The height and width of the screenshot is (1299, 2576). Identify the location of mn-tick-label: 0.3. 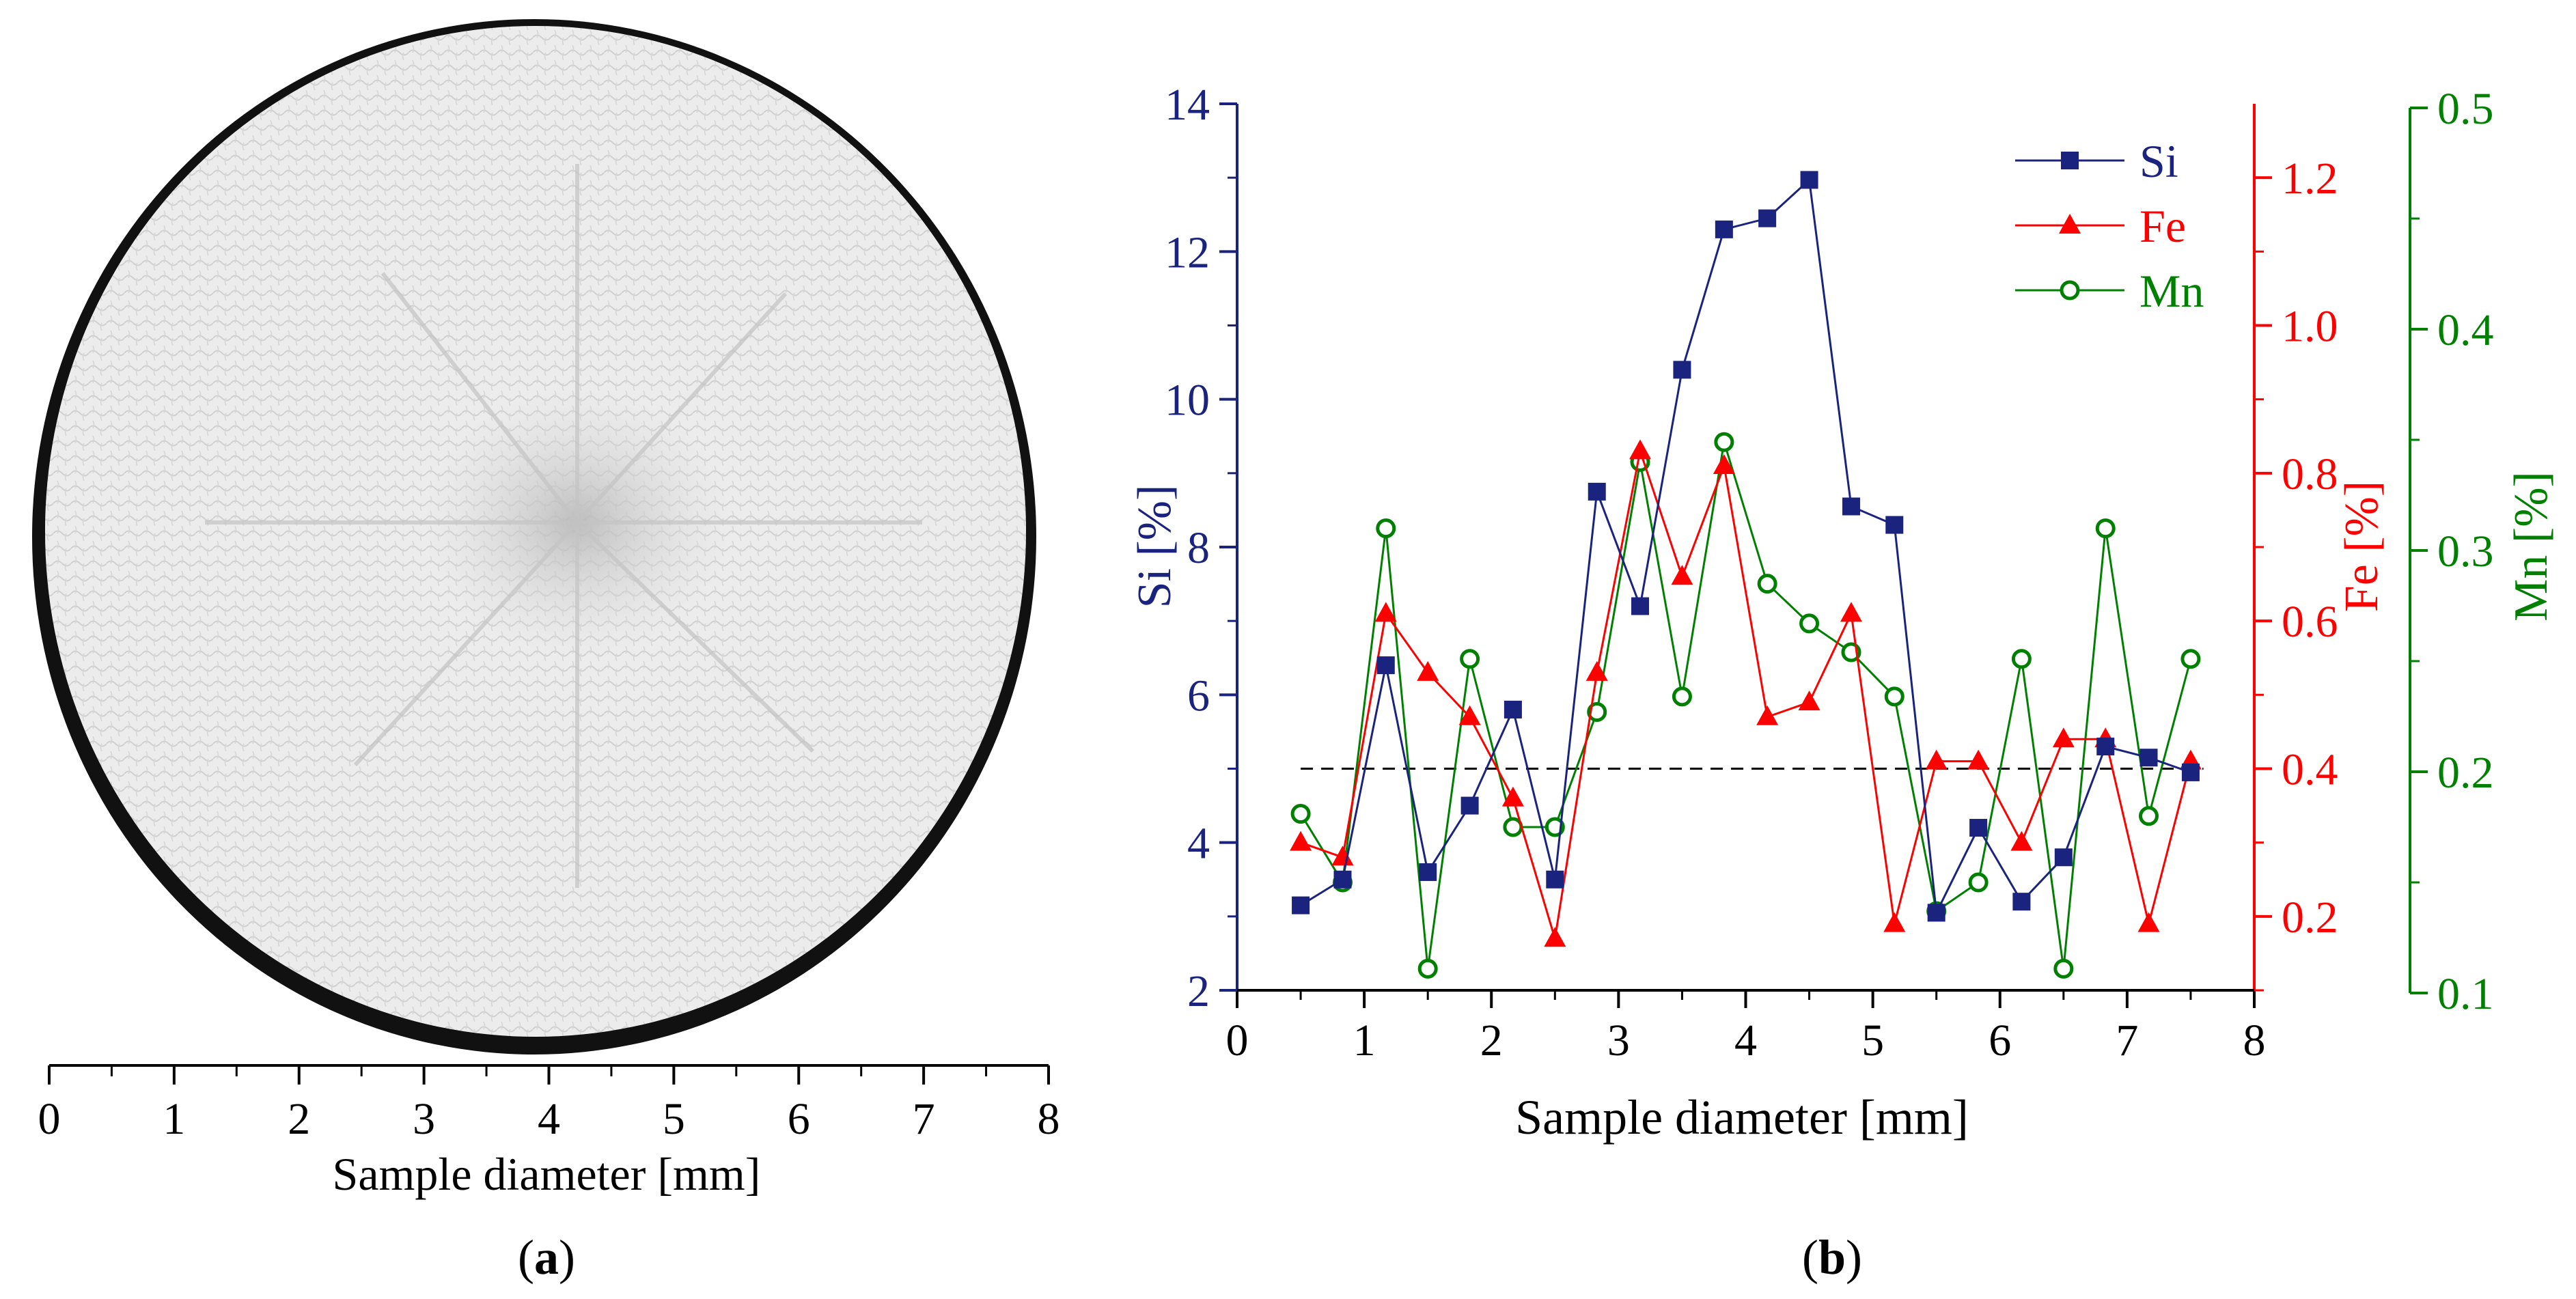
(2465, 551).